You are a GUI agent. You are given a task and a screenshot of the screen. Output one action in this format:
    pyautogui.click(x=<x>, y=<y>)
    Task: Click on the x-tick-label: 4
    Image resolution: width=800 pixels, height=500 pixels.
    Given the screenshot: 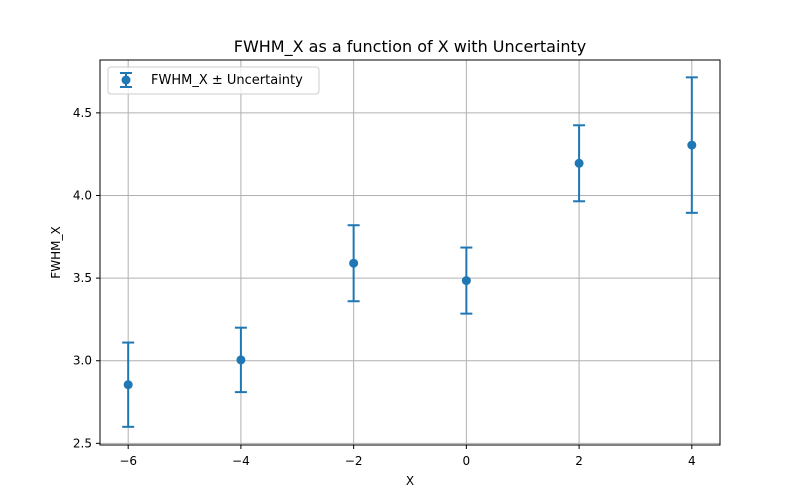 What is the action you would take?
    pyautogui.click(x=692, y=461)
    